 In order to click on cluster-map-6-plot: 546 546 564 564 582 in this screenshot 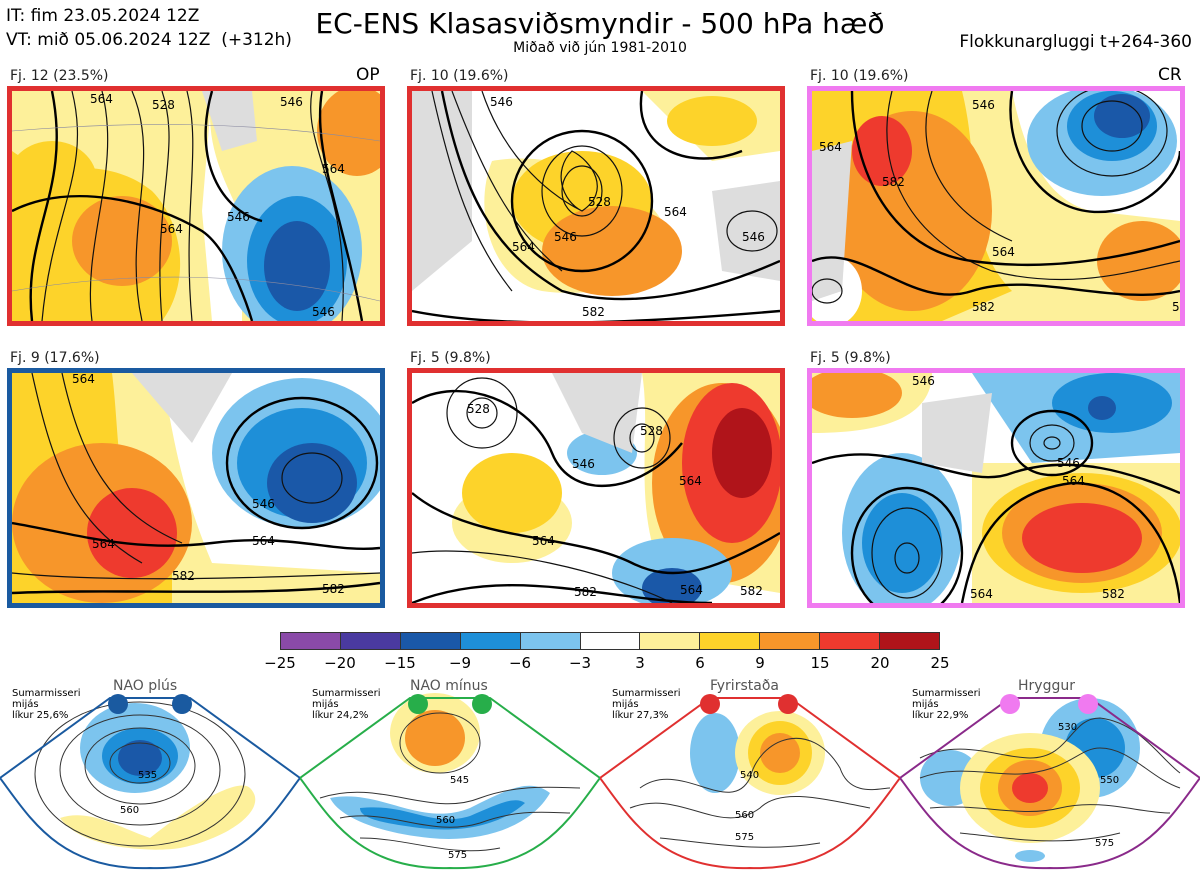, I will do `click(996, 488)`.